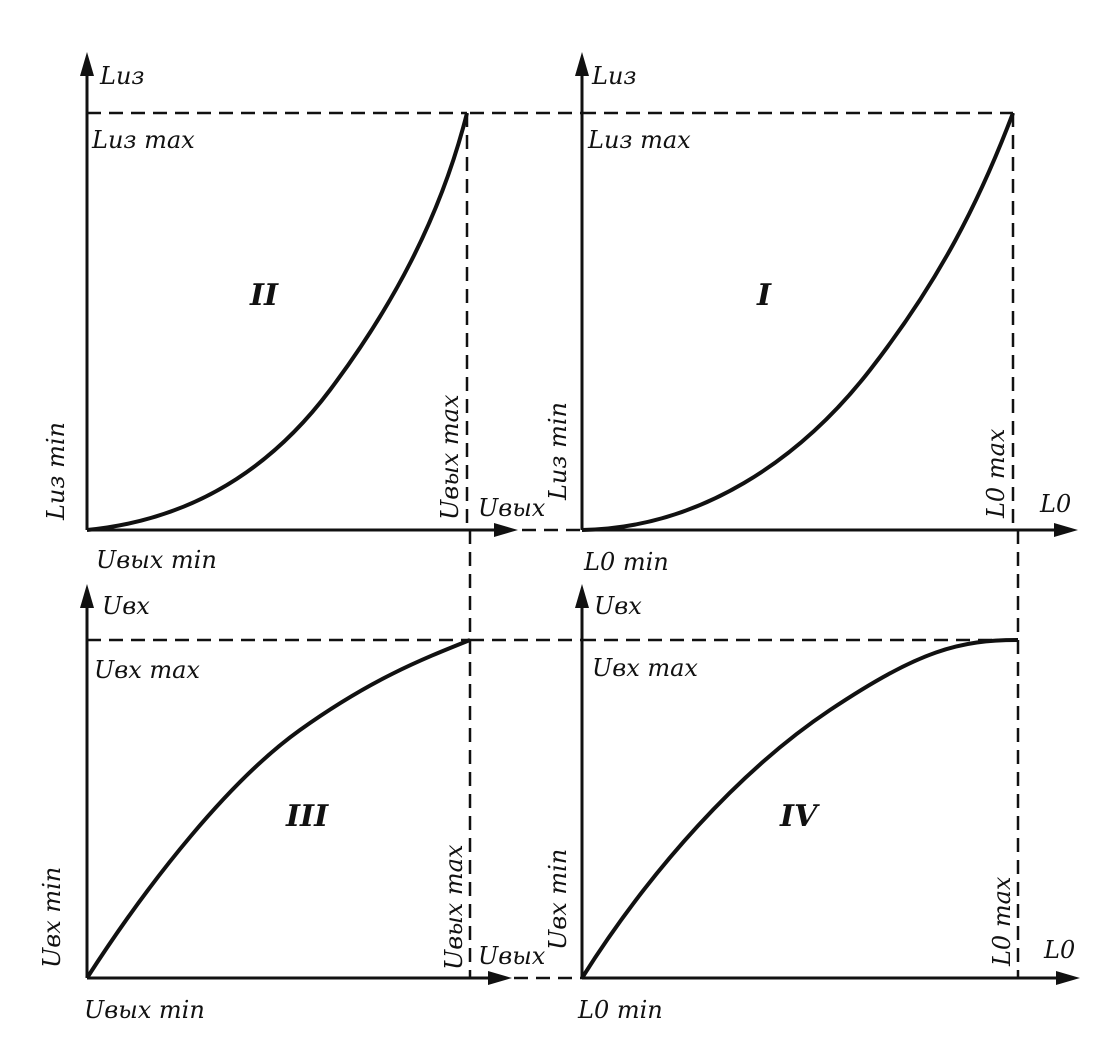 The image size is (1096, 1039). Describe the element at coordinates (764, 295) in the screenshot. I see `q1-roman-label: I` at that location.